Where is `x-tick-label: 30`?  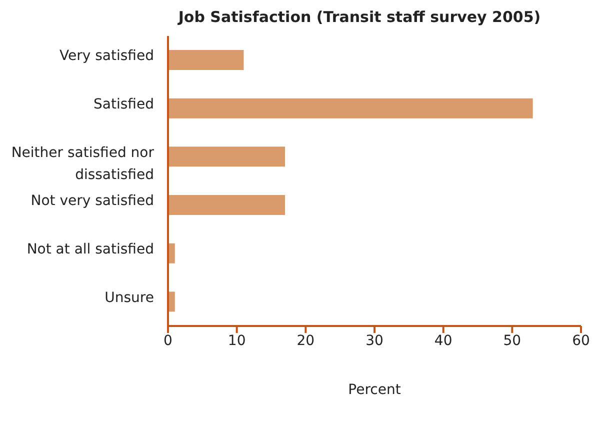 x-tick-label: 30 is located at coordinates (375, 340).